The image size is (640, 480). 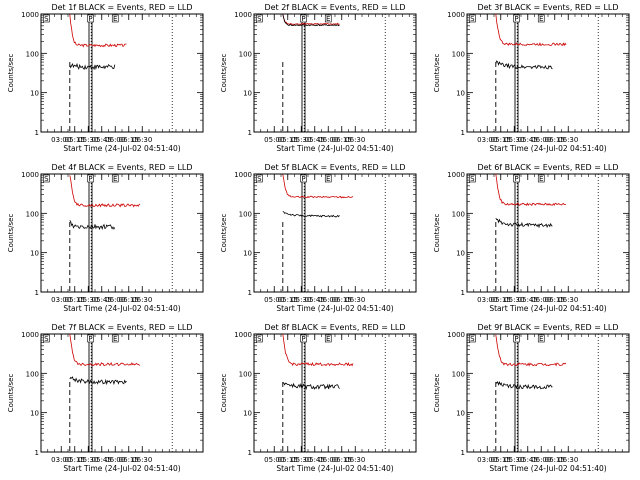 I want to click on marker-p-label: P, so click(x=516, y=19).